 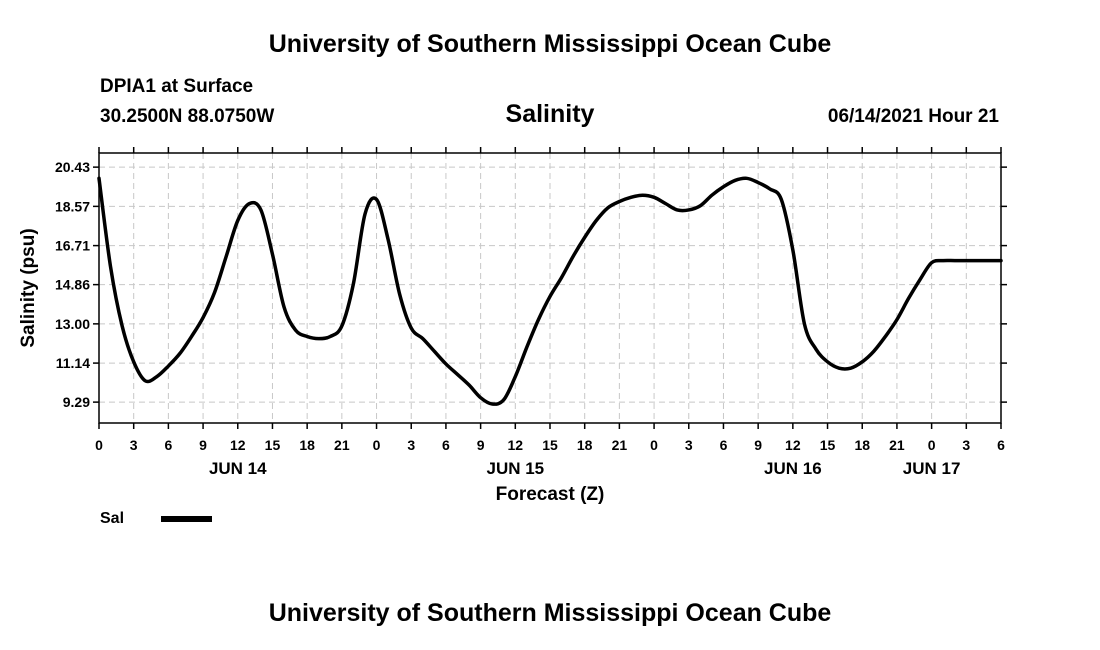 I want to click on x-axis-label: Forecast (Z), so click(x=550, y=494).